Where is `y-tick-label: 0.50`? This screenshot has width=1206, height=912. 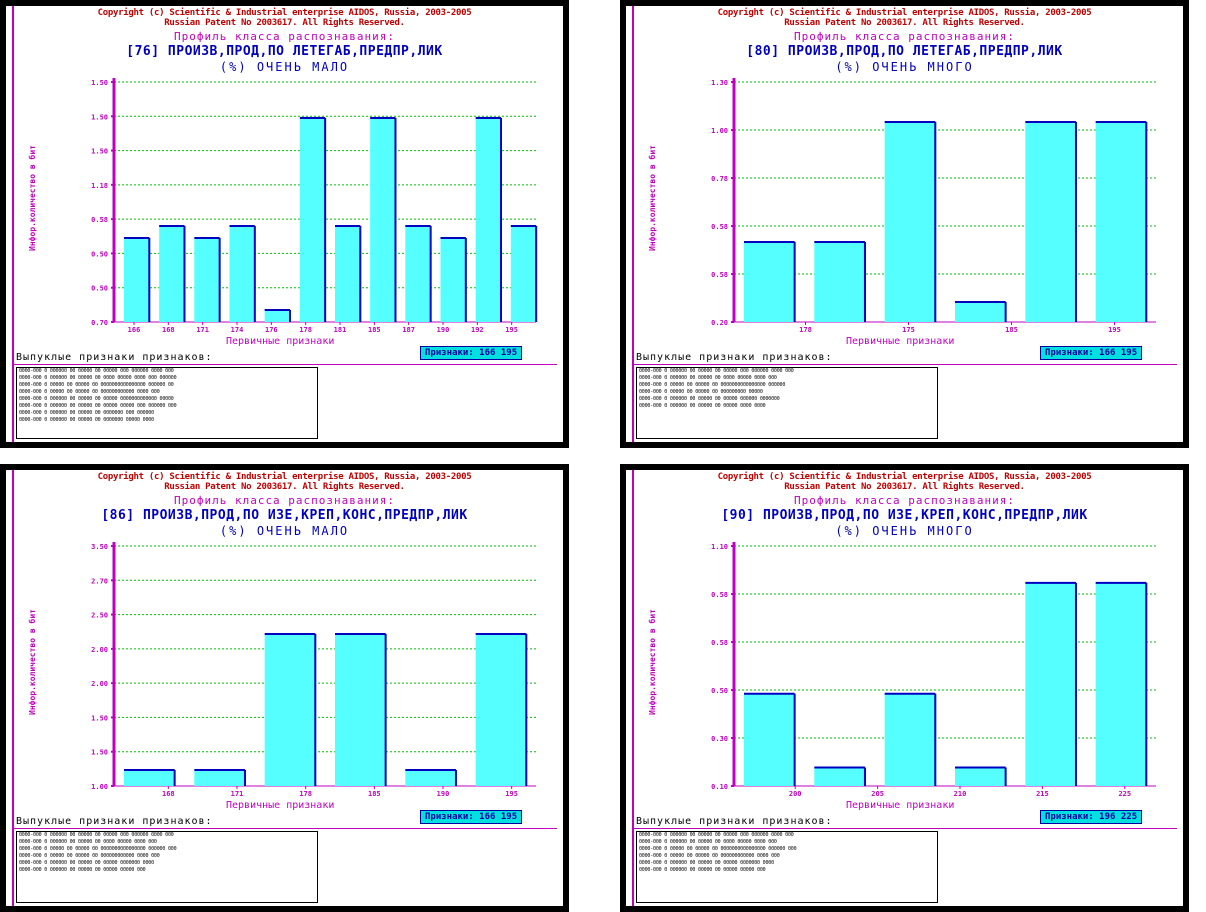
y-tick-label: 0.50 is located at coordinates (99, 254).